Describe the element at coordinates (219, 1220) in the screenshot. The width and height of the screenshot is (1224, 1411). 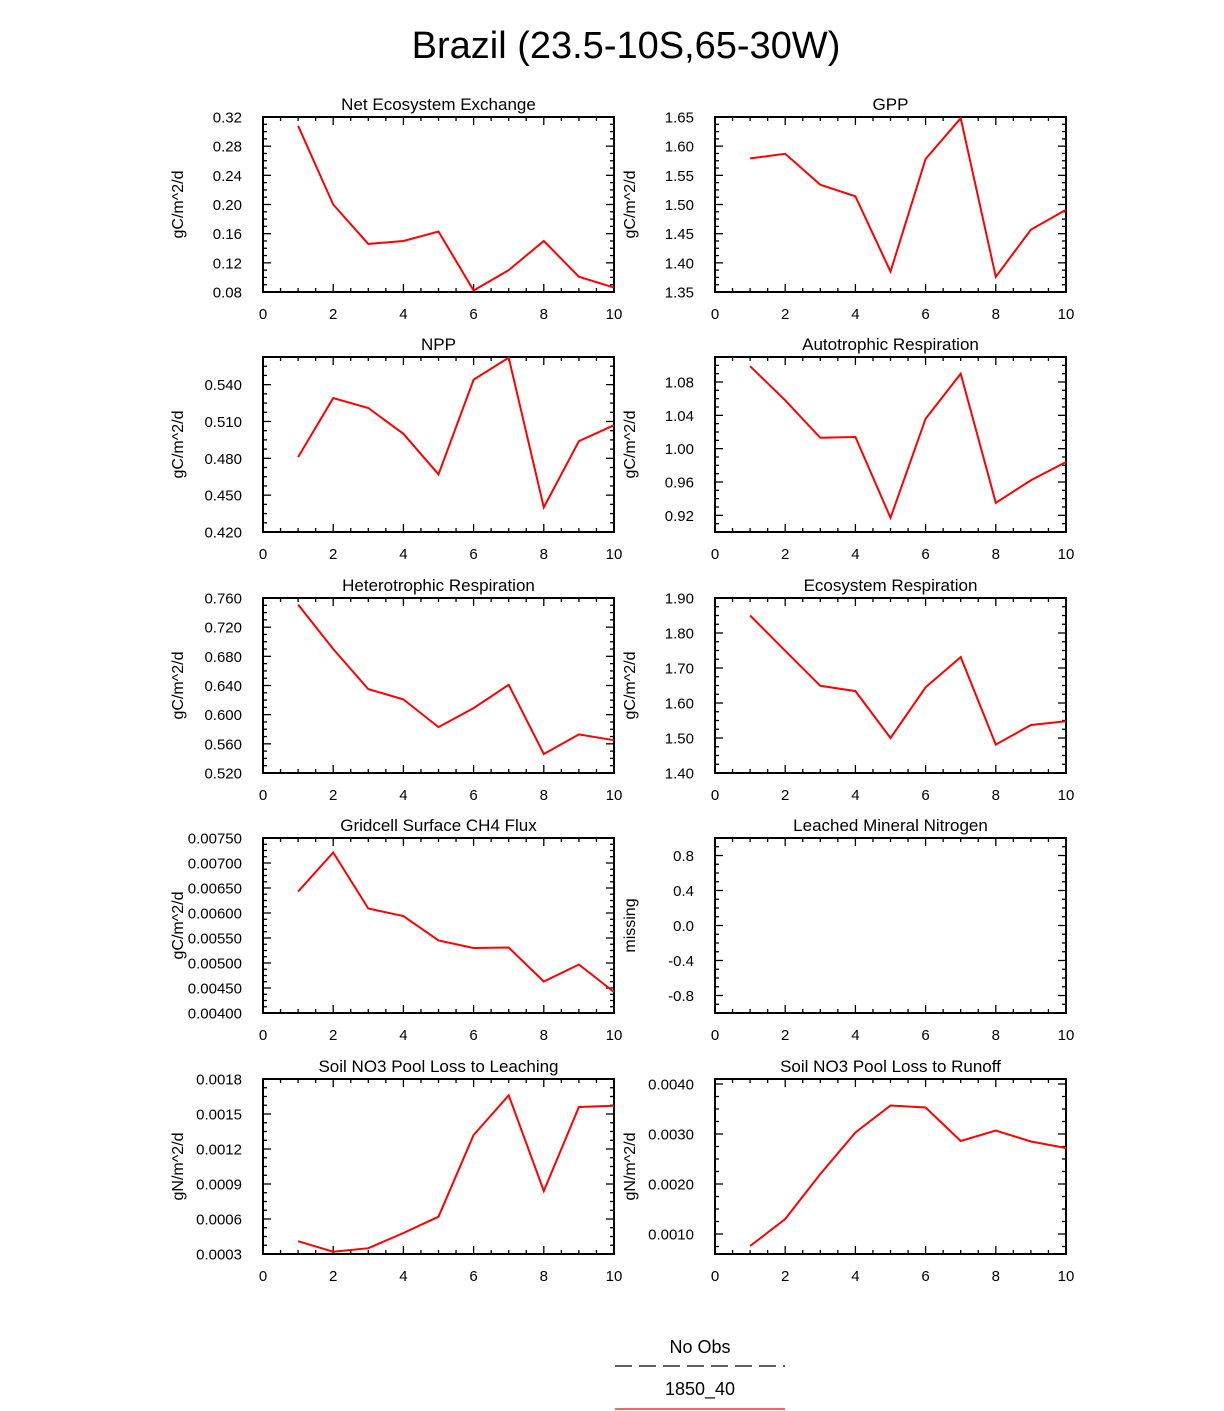
I see `y-tick-label: 0.0006` at that location.